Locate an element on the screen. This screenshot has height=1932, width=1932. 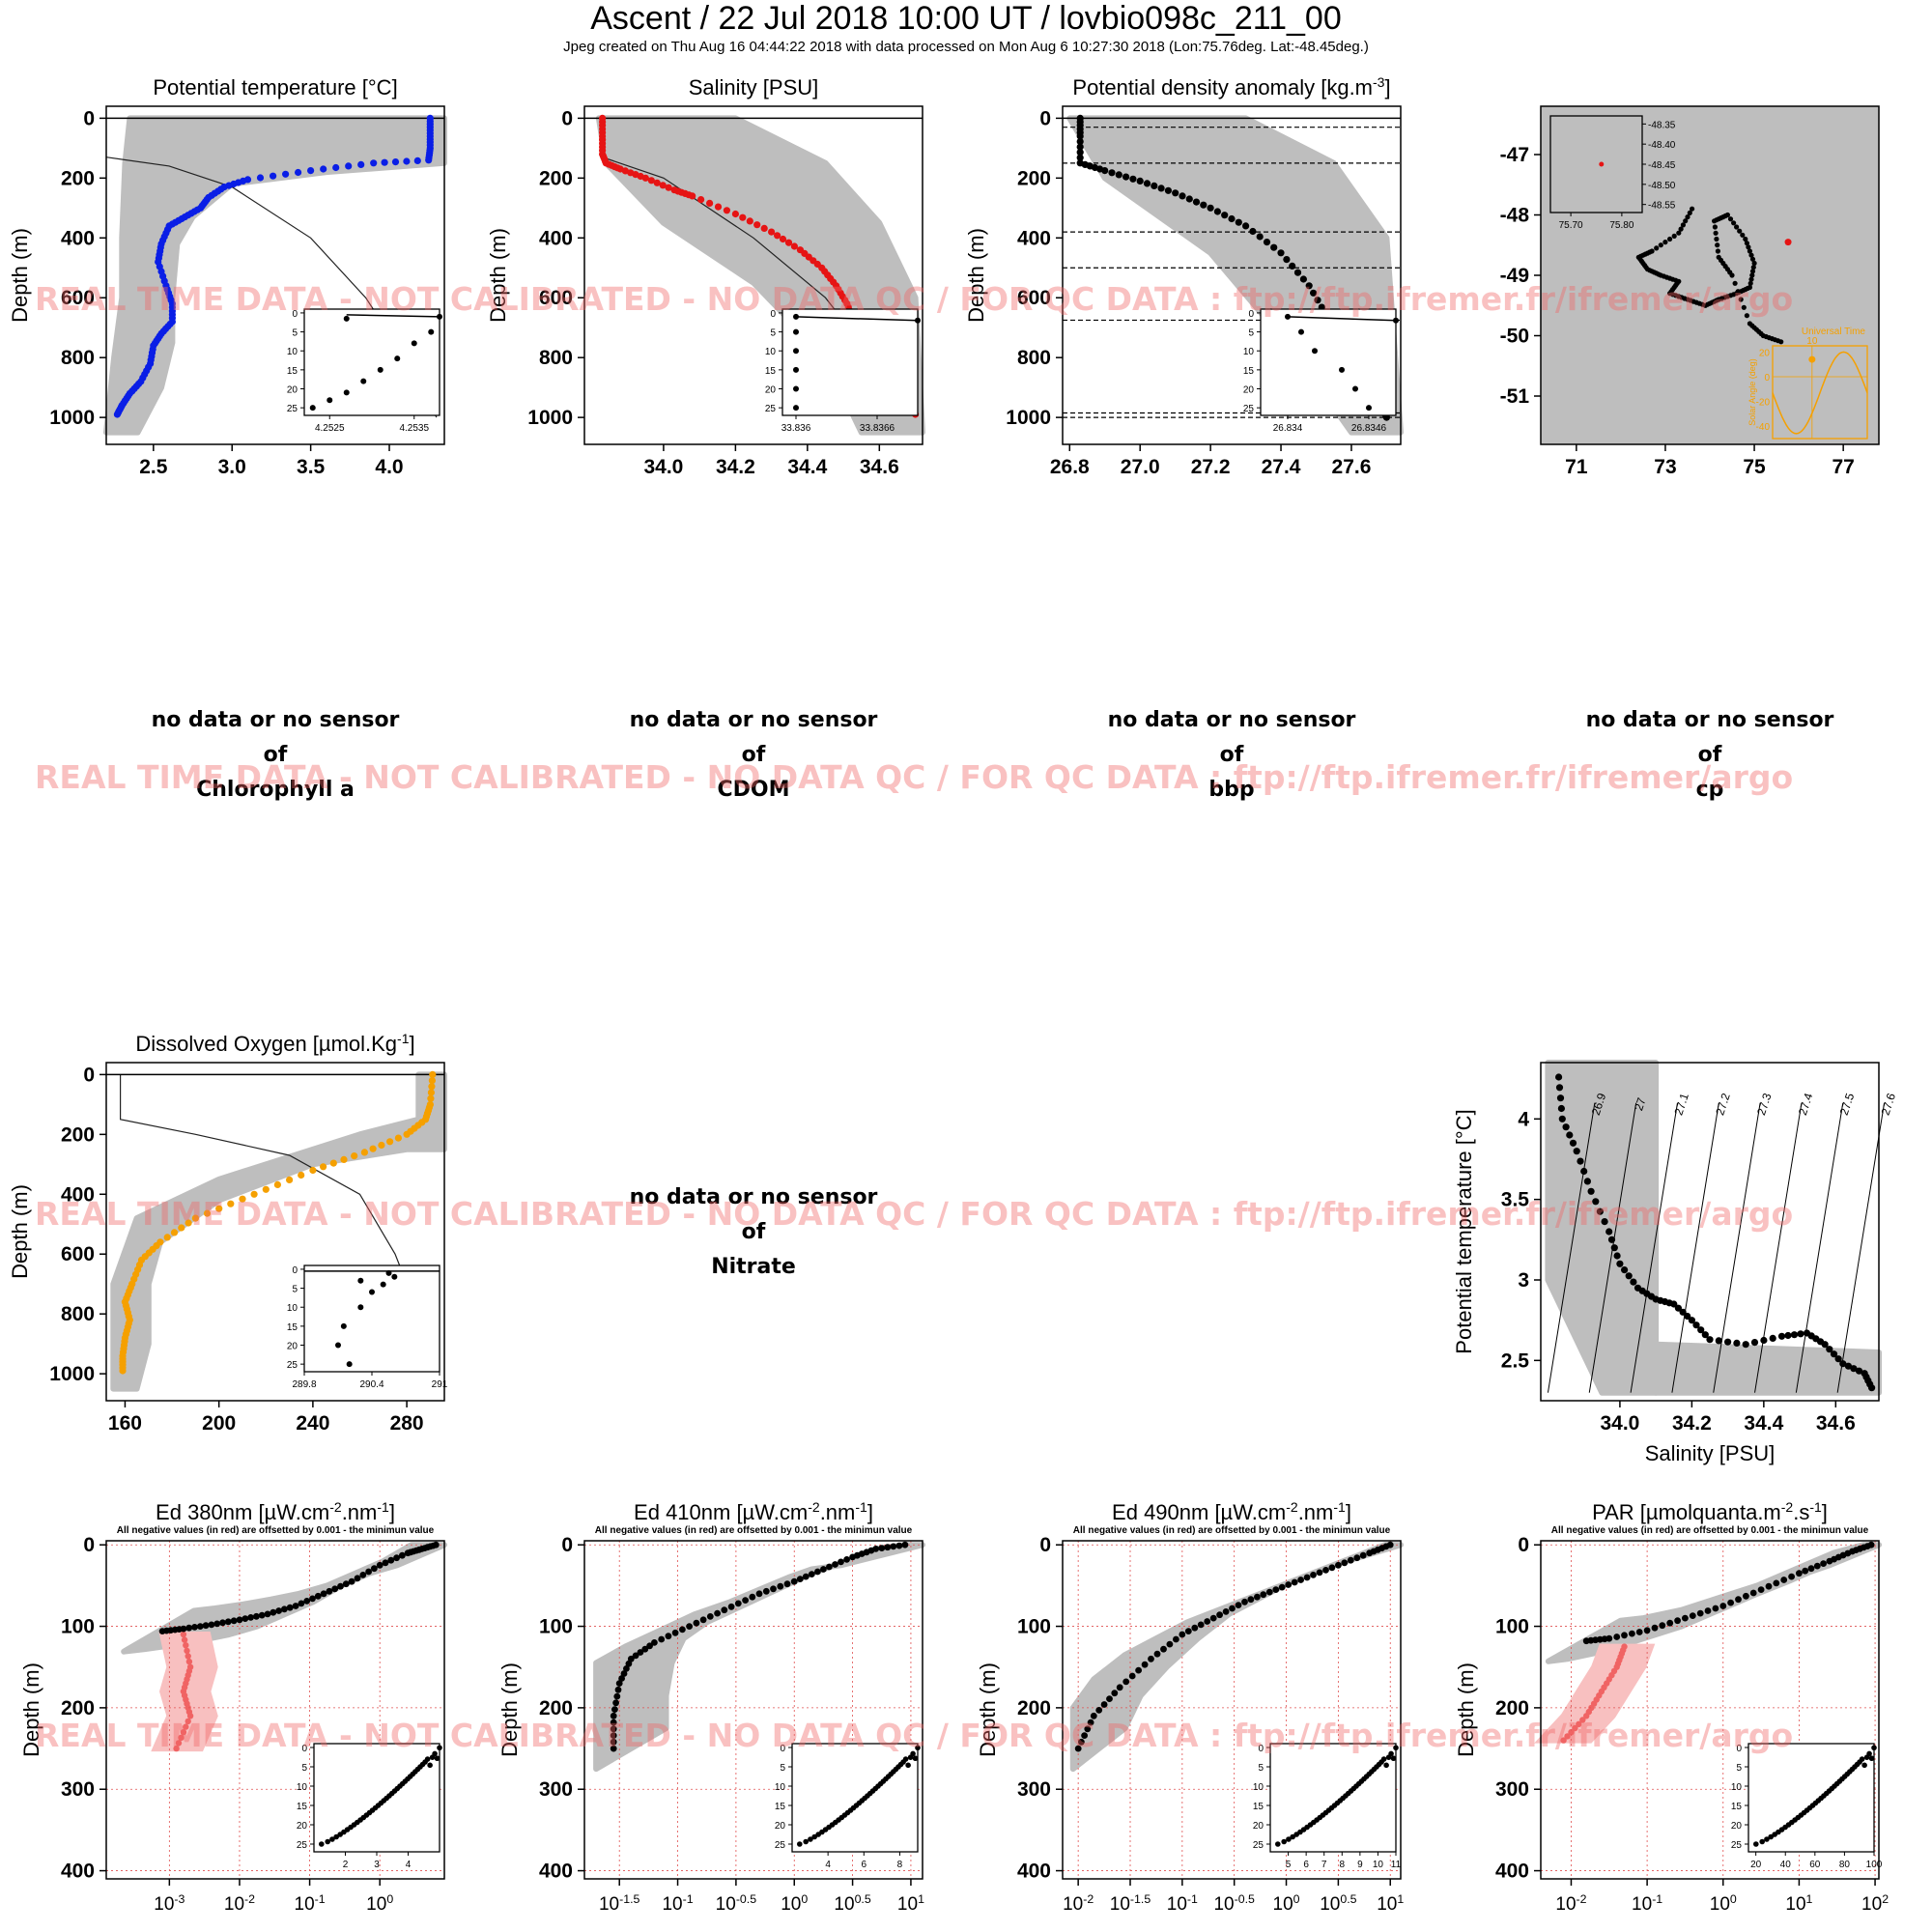
inset-x-tick-label: 289.8 is located at coordinates (304, 1384).